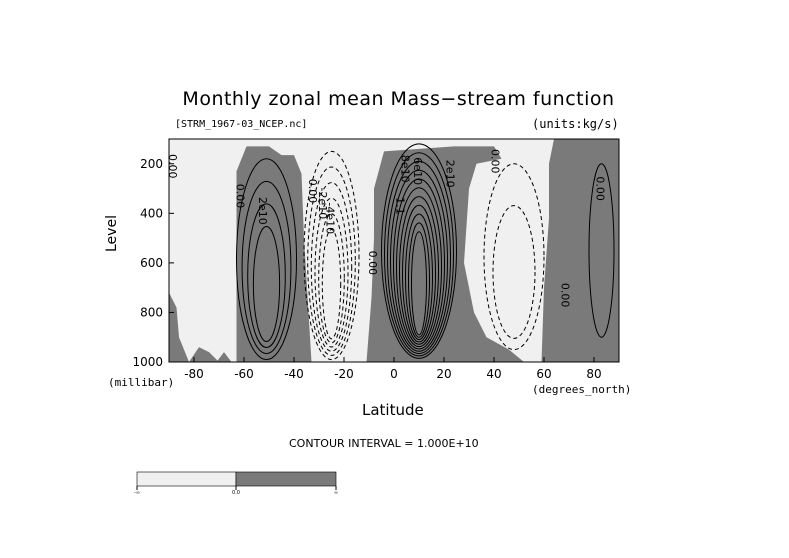 The image size is (789, 558). Describe the element at coordinates (384, 443) in the screenshot. I see `contour-interval-label: CONTOUR INTERVAL = 1.000E+10` at that location.